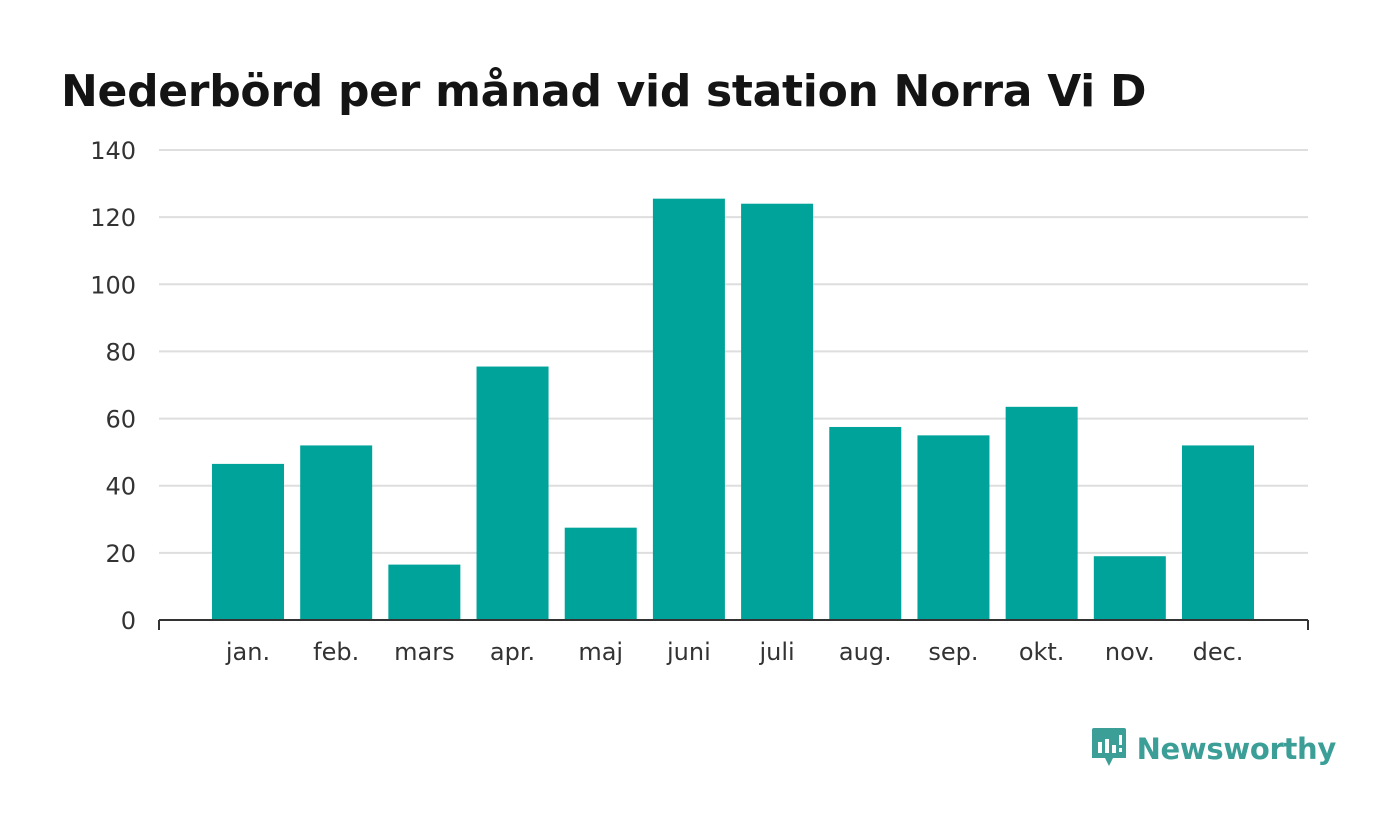  Describe the element at coordinates (733, 624) in the screenshot. I see `x-axis` at that location.